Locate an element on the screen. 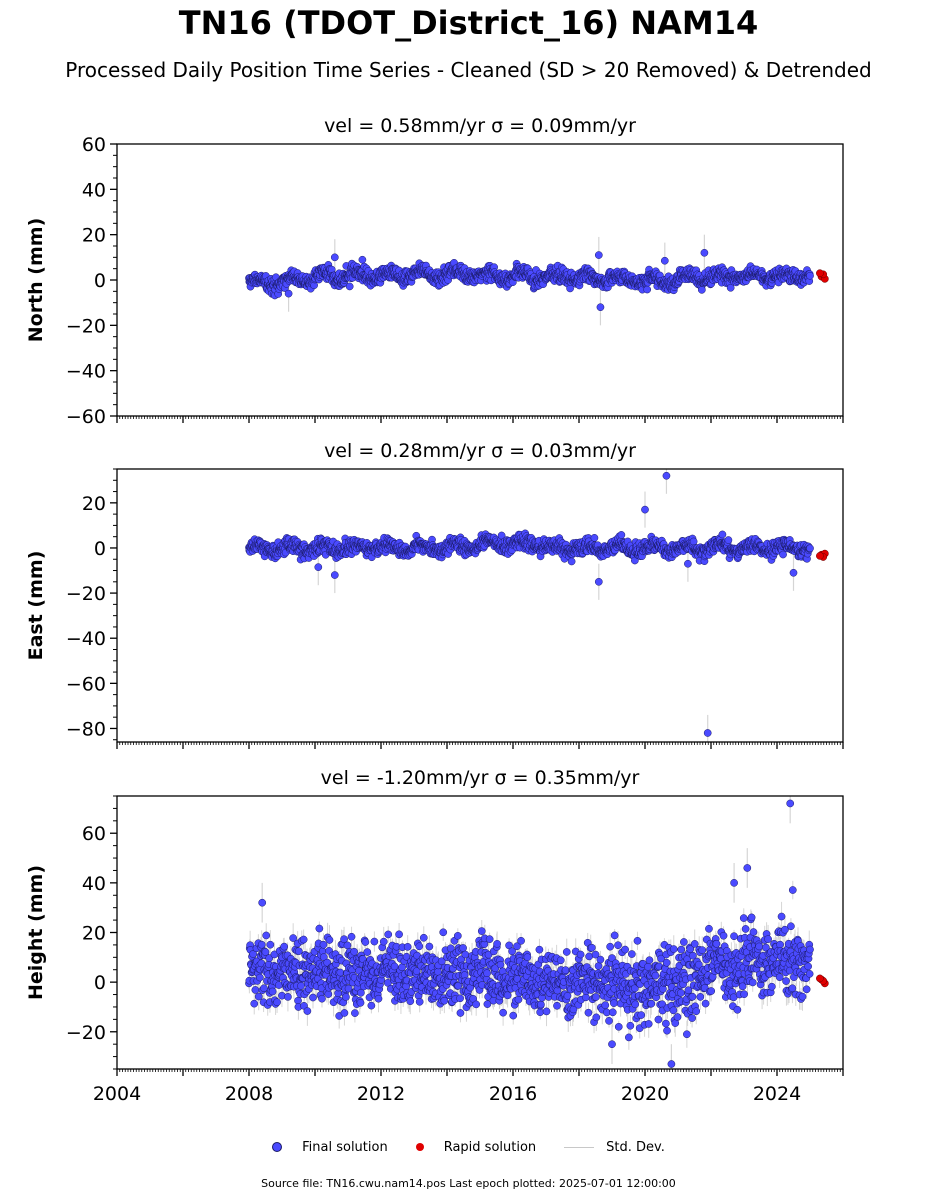  y-tick-label: −40 is located at coordinates (86, 372).